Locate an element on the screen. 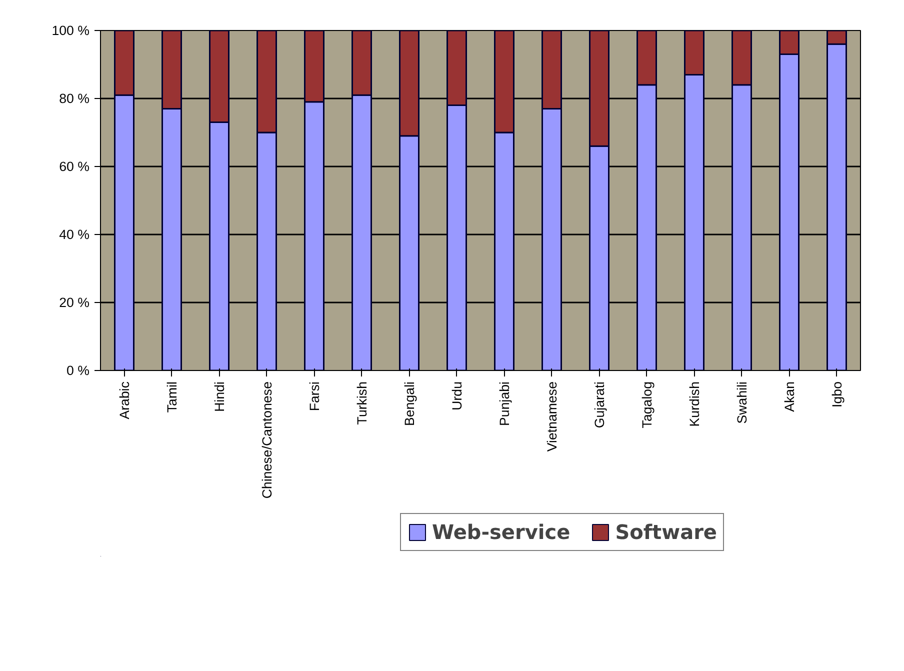 The image size is (904, 671). x-tick-label: Vietnamese is located at coordinates (552, 416).